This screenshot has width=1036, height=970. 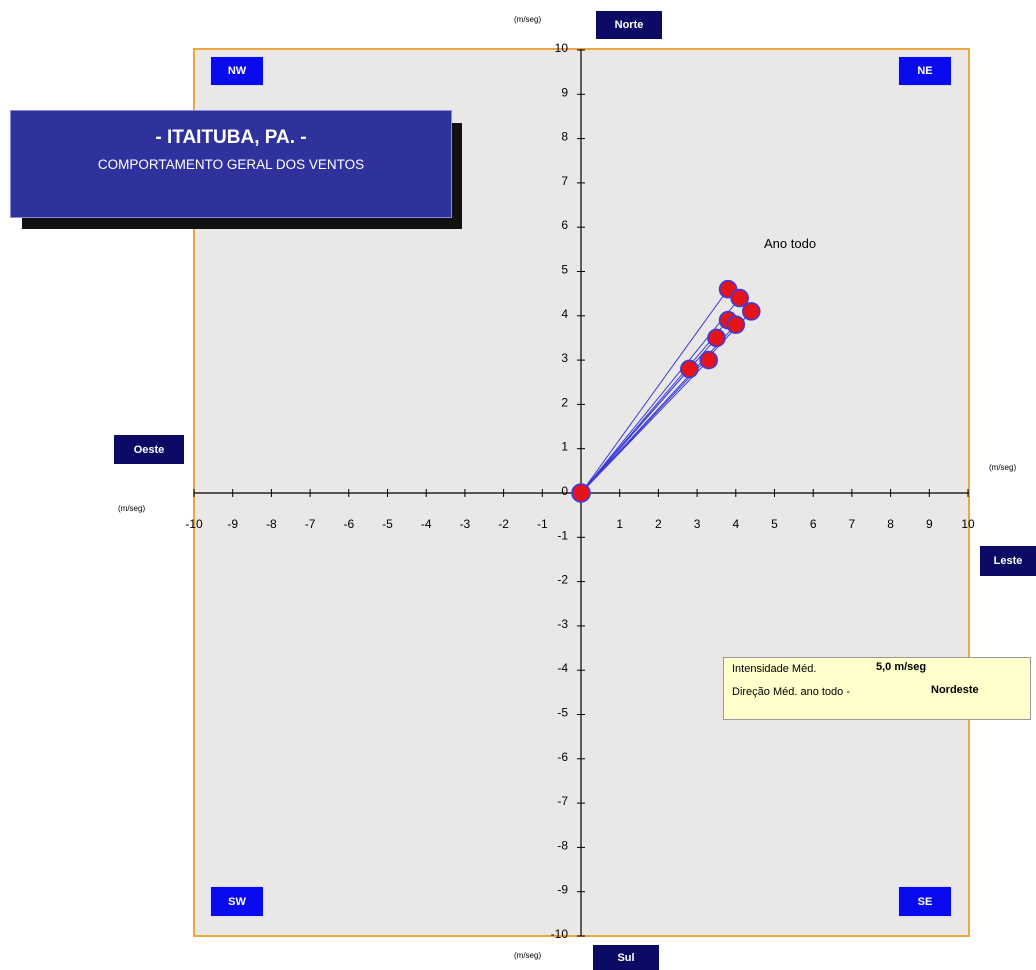 What do you see at coordinates (619, 524) in the screenshot?
I see `x-tick-label: 1` at bounding box center [619, 524].